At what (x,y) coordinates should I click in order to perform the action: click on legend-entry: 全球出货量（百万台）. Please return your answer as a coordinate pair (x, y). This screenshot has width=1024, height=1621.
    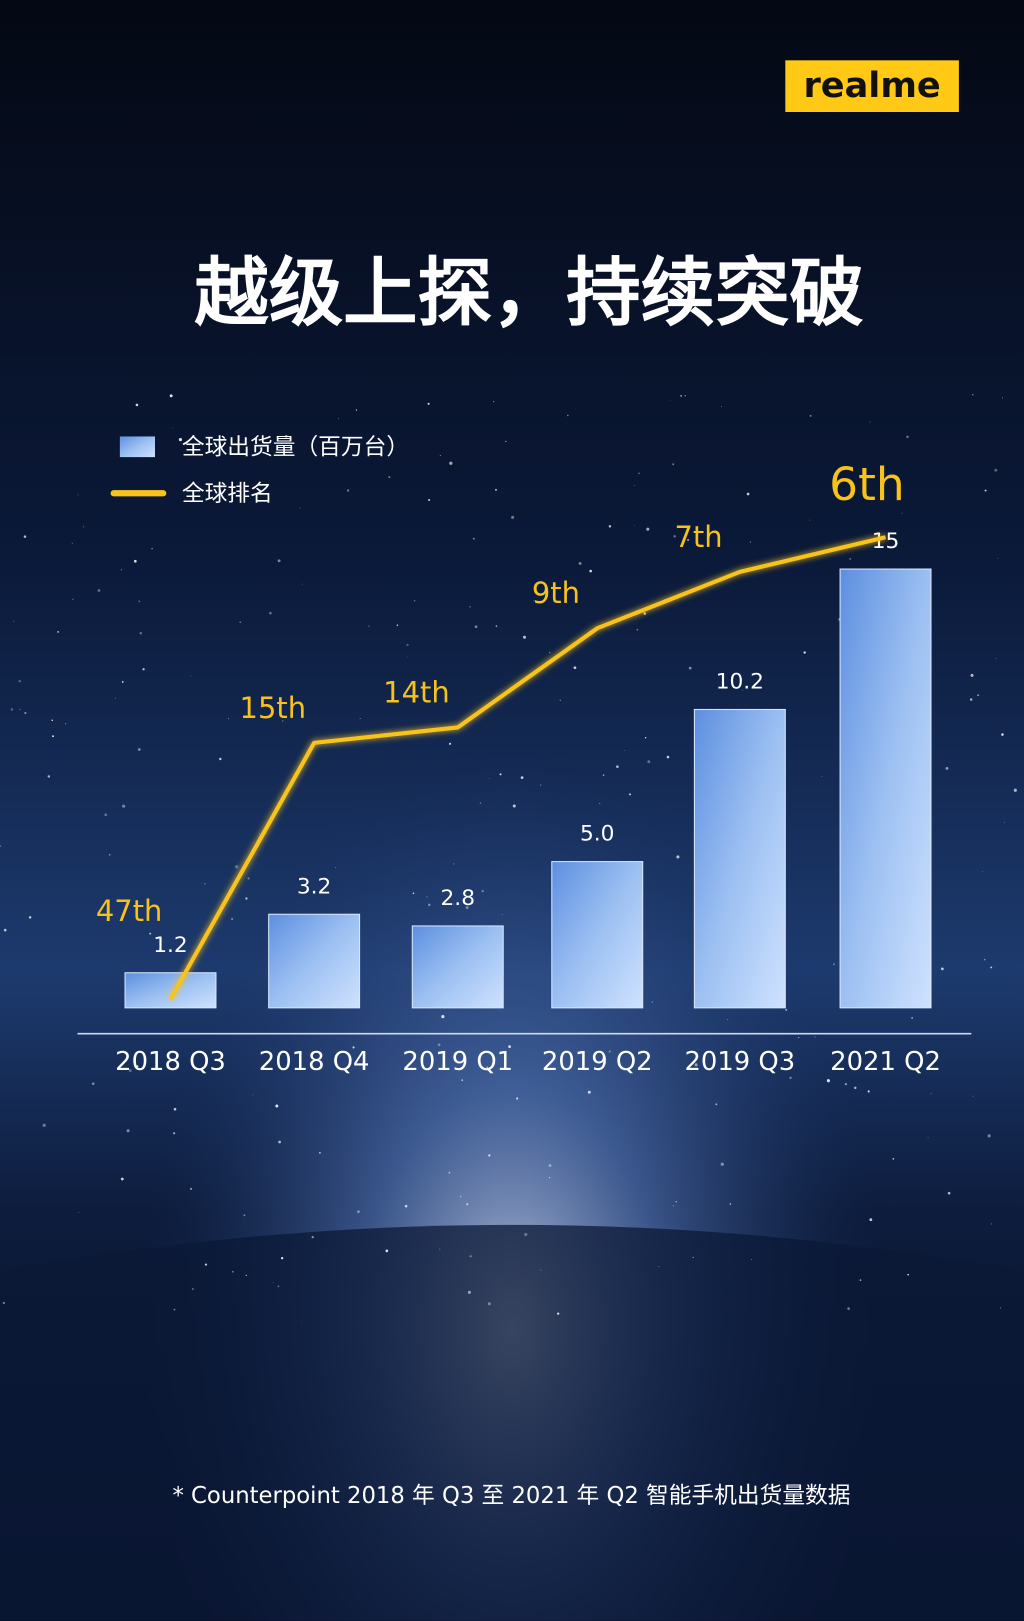
    Looking at the image, I should click on (295, 447).